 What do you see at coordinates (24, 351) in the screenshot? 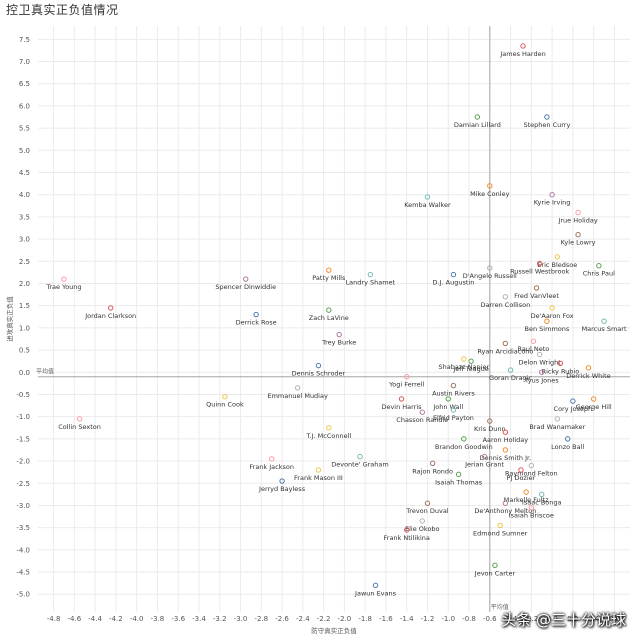
I see `y-tick-label: 0.5` at bounding box center [24, 351].